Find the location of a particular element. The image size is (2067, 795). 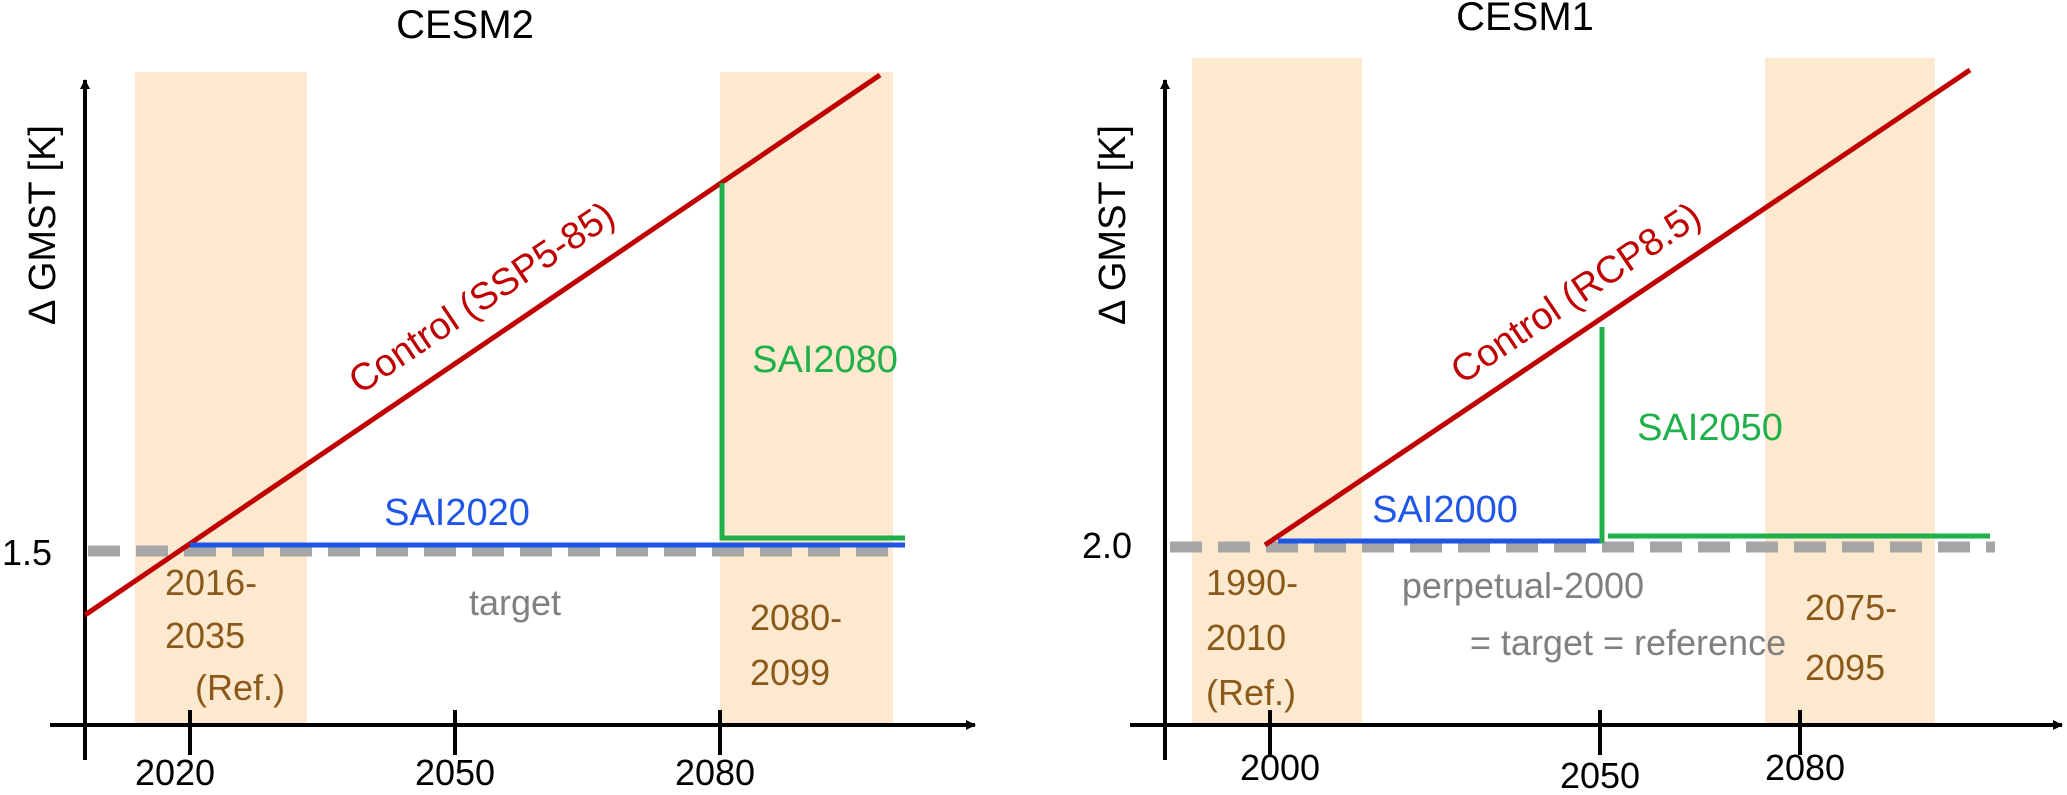

x-tick-label: 2020 is located at coordinates (175, 771).